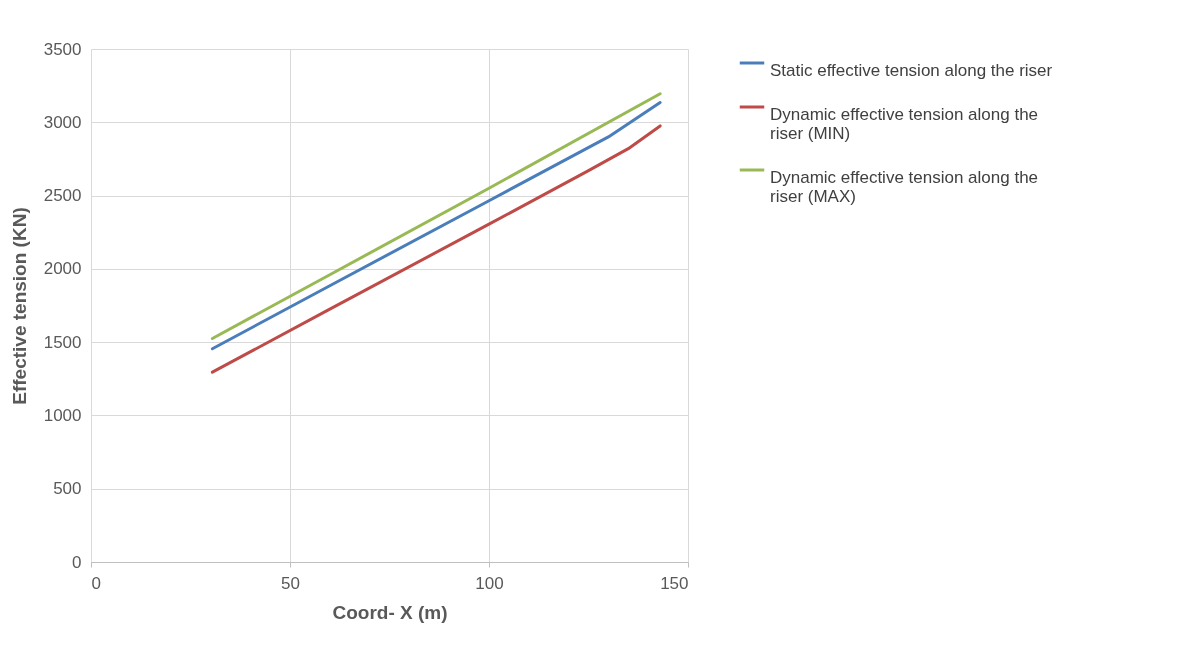 This screenshot has height=664, width=1203. What do you see at coordinates (62, 122) in the screenshot?
I see `y-tick-label: 3000` at bounding box center [62, 122].